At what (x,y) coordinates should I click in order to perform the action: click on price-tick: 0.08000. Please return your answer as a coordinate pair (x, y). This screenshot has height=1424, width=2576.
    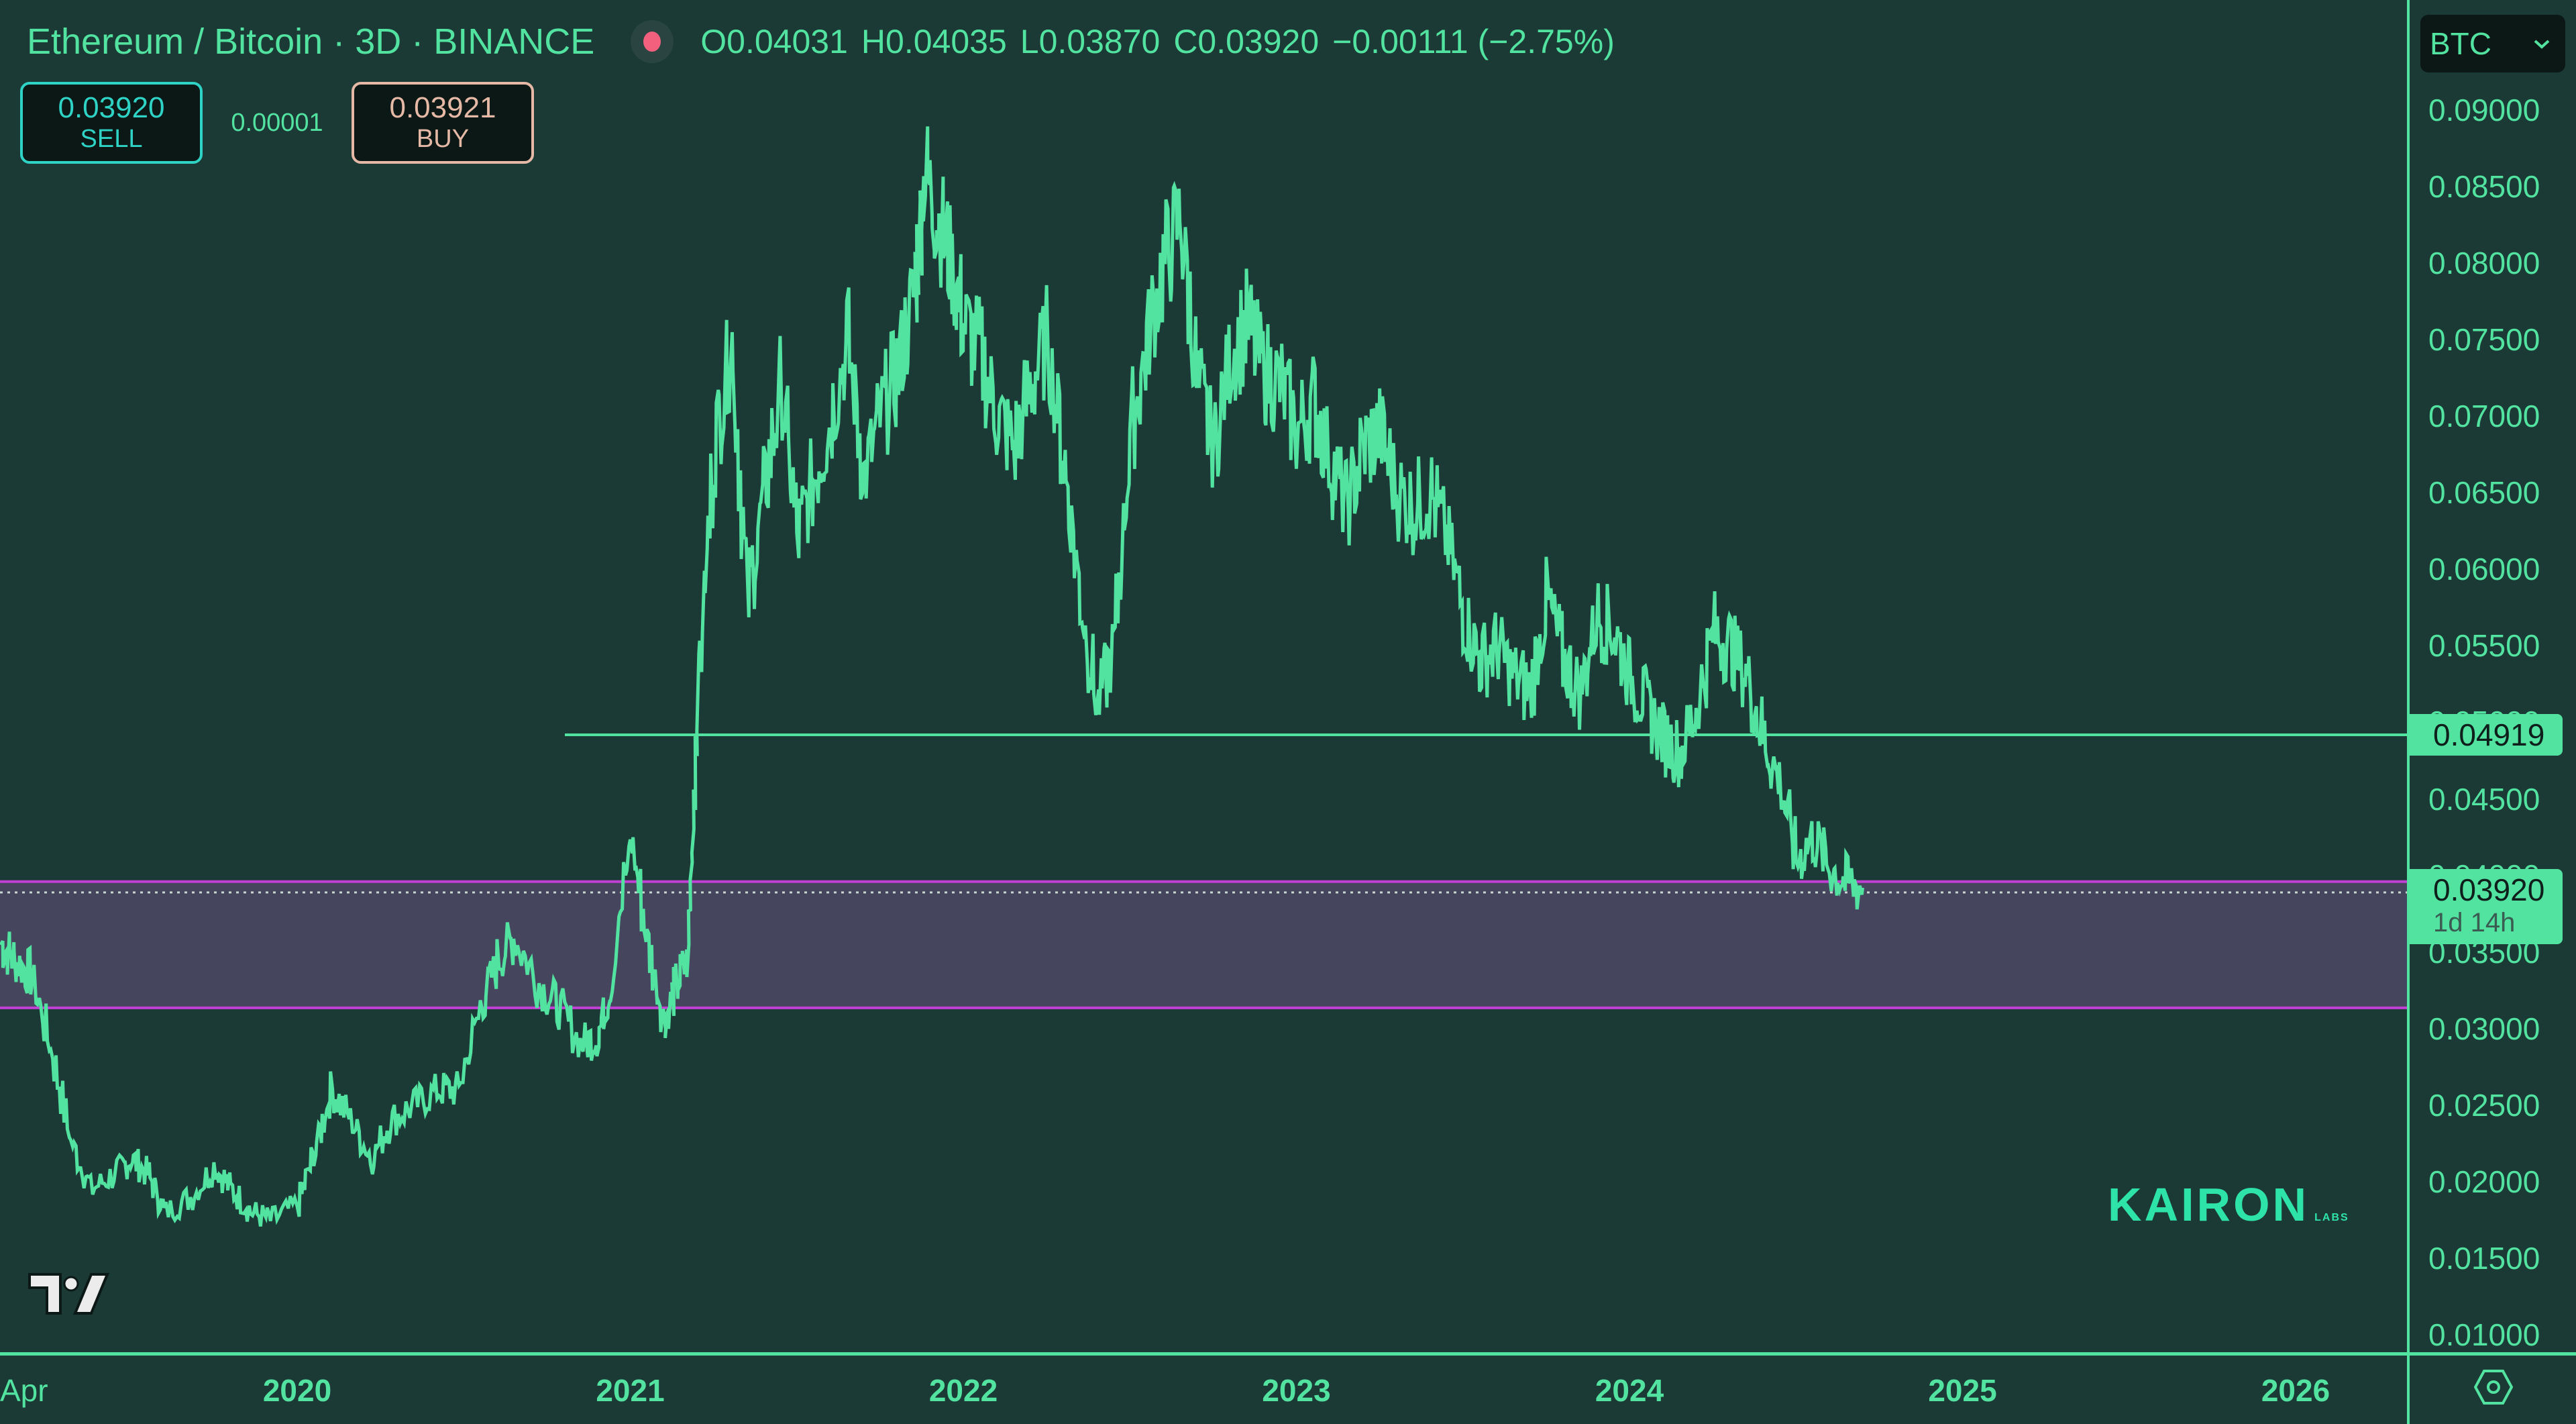
    Looking at the image, I should click on (2484, 263).